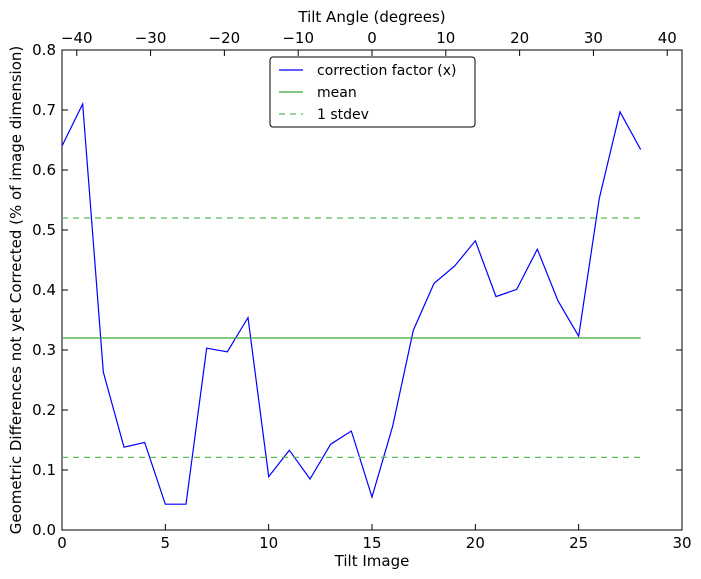  What do you see at coordinates (77, 38) in the screenshot?
I see `top-x-tick-label: −40` at bounding box center [77, 38].